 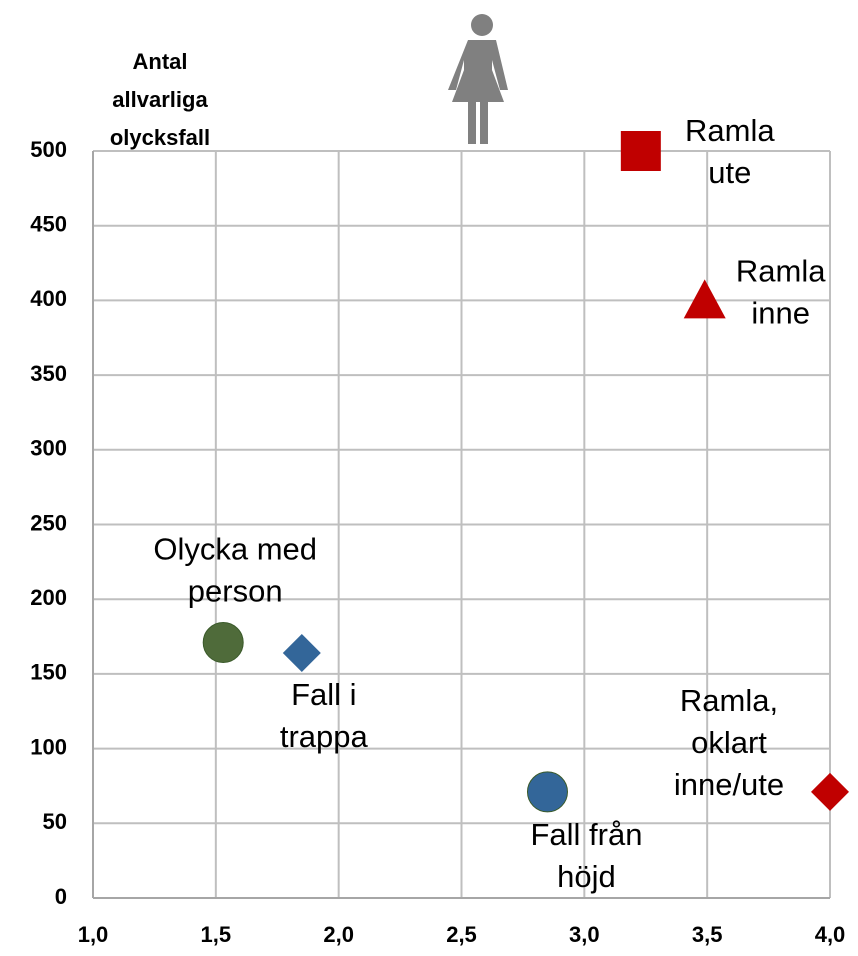 I want to click on x-tick-label: 3,0, so click(x=584, y=934).